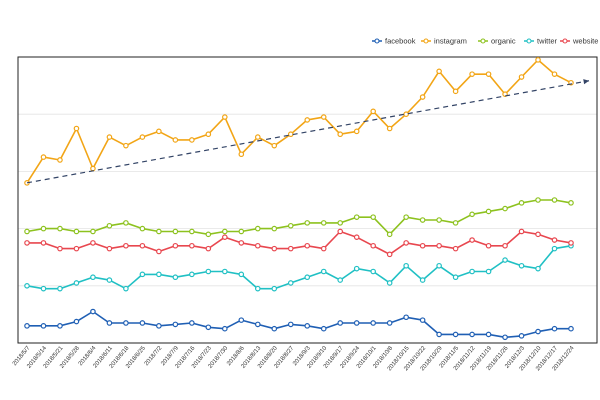 This screenshot has height=400, width=600. What do you see at coordinates (299, 267) in the screenshot?
I see `series-line-twitter` at bounding box center [299, 267].